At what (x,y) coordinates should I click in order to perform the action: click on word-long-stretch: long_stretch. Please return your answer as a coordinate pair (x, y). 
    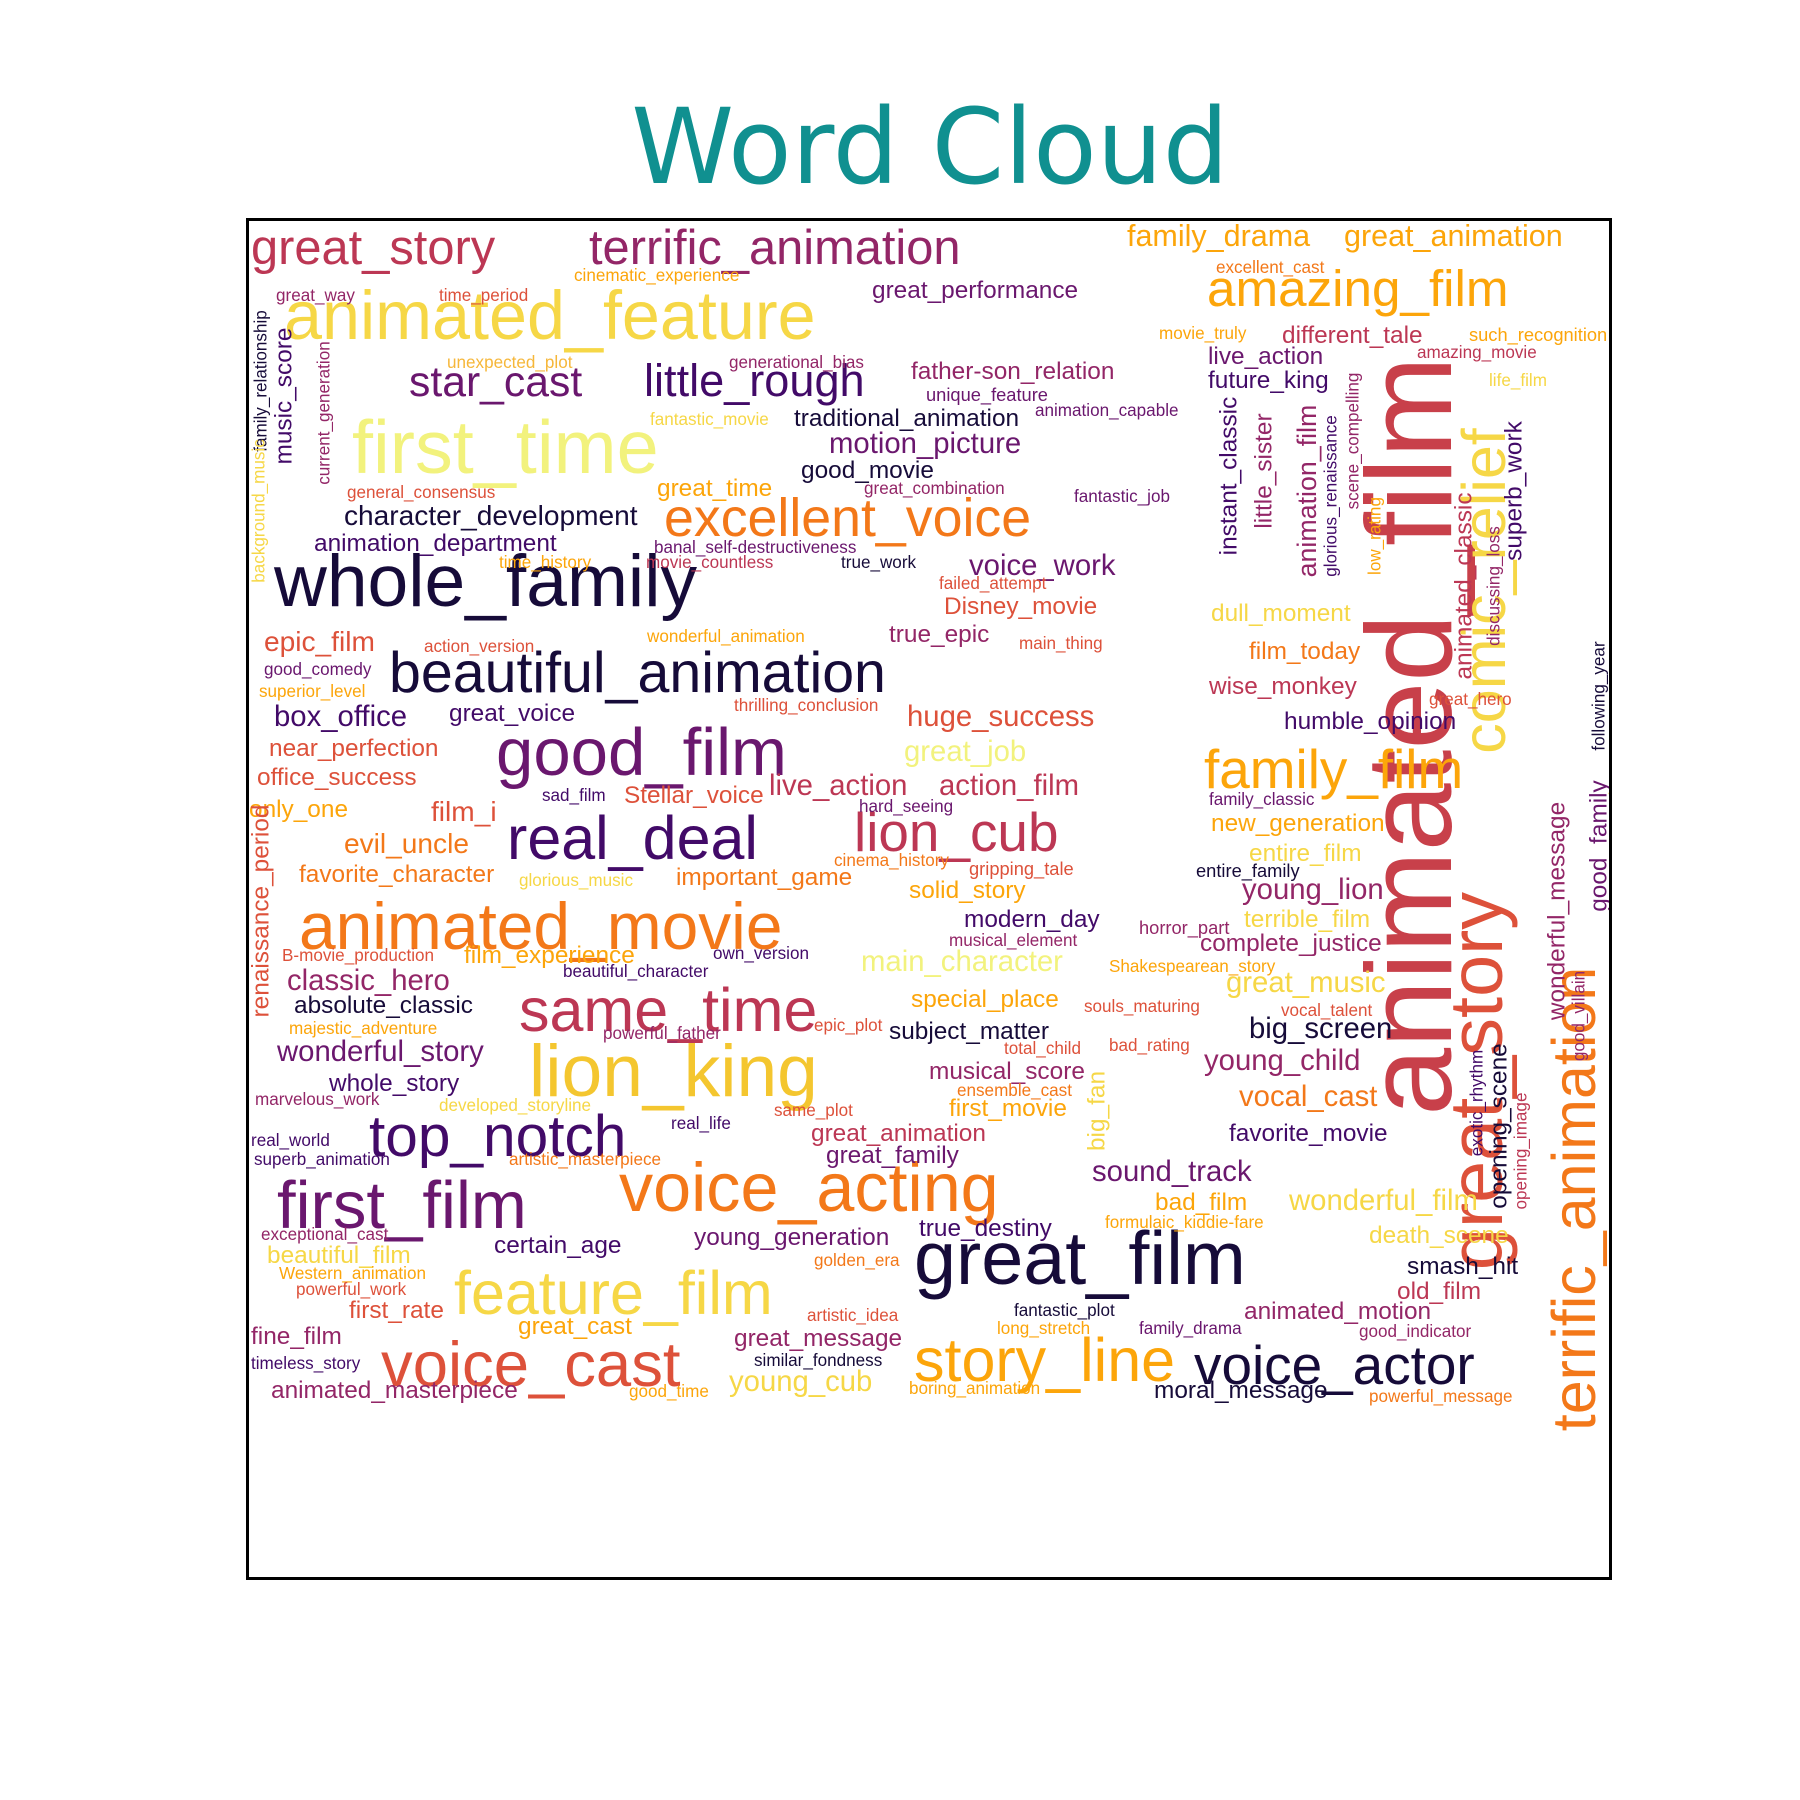
    Looking at the image, I should click on (1043, 1328).